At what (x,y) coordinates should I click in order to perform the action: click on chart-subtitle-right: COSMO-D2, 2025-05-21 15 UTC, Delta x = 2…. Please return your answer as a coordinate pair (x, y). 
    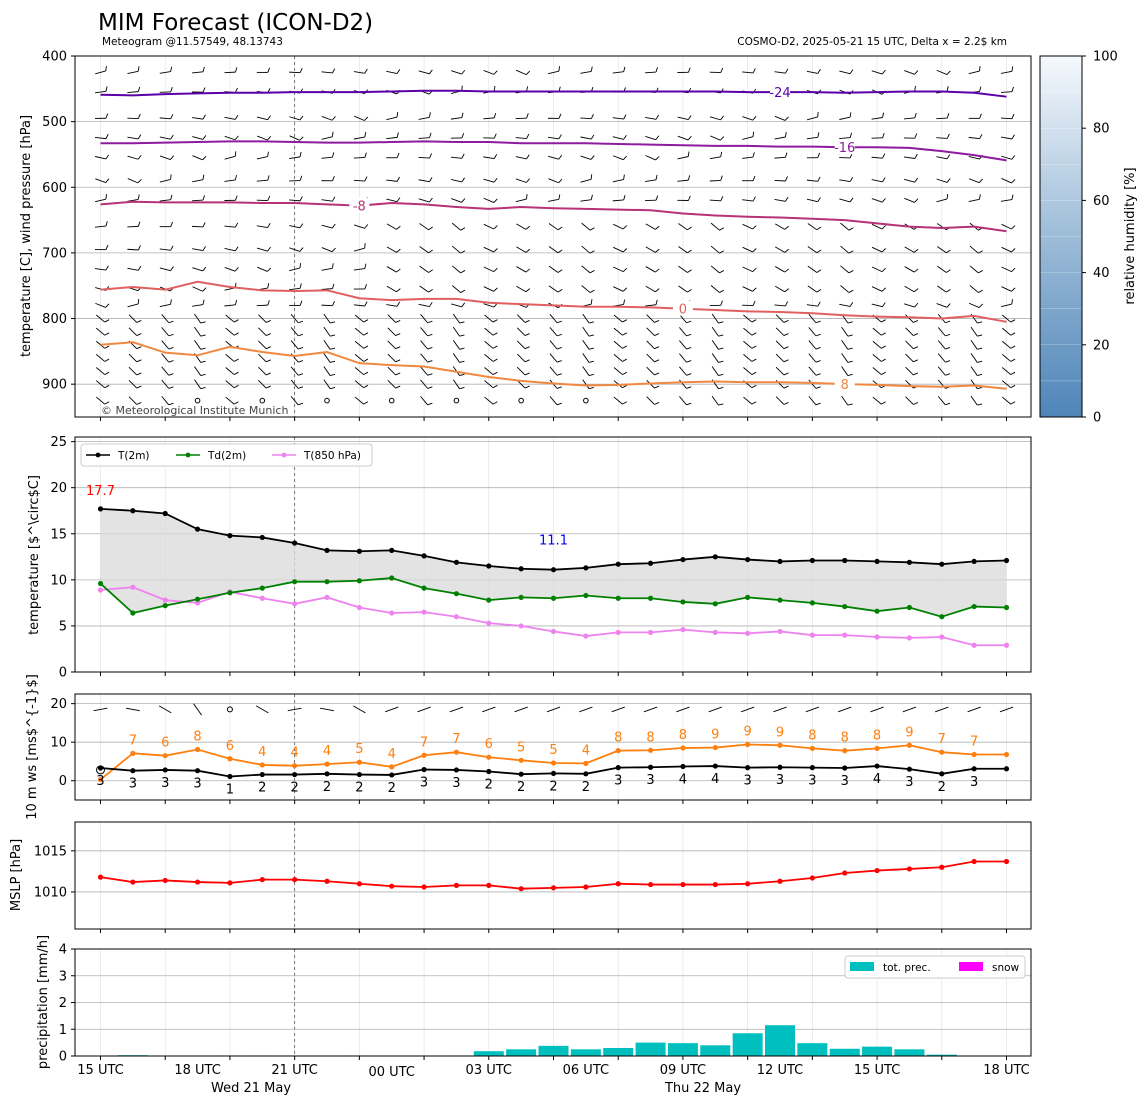
    Looking at the image, I should click on (872, 42).